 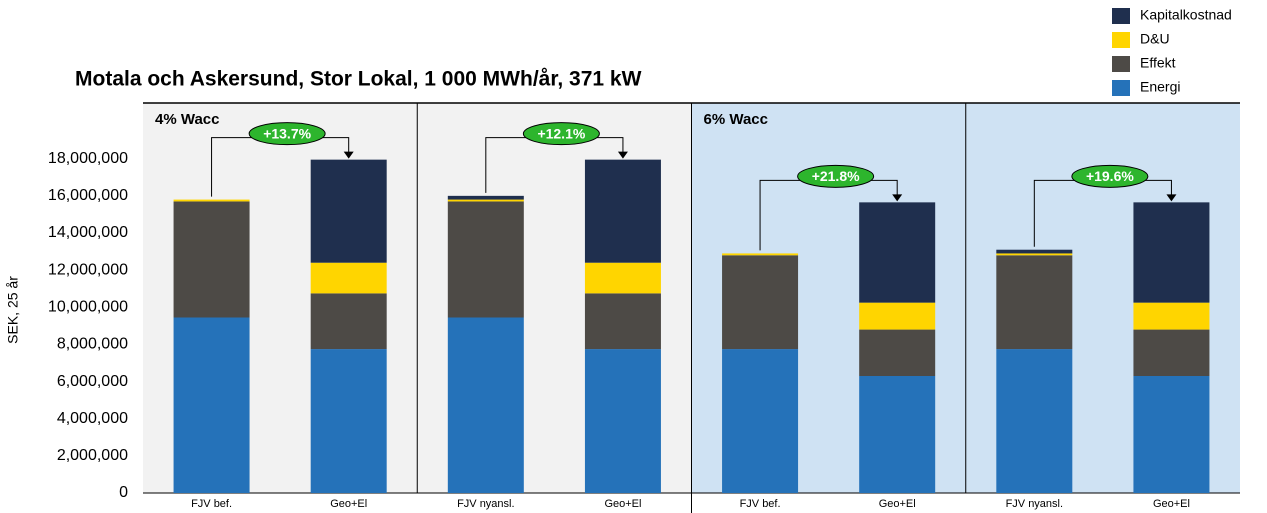 I want to click on legend-label: Effekt, so click(x=1158, y=63).